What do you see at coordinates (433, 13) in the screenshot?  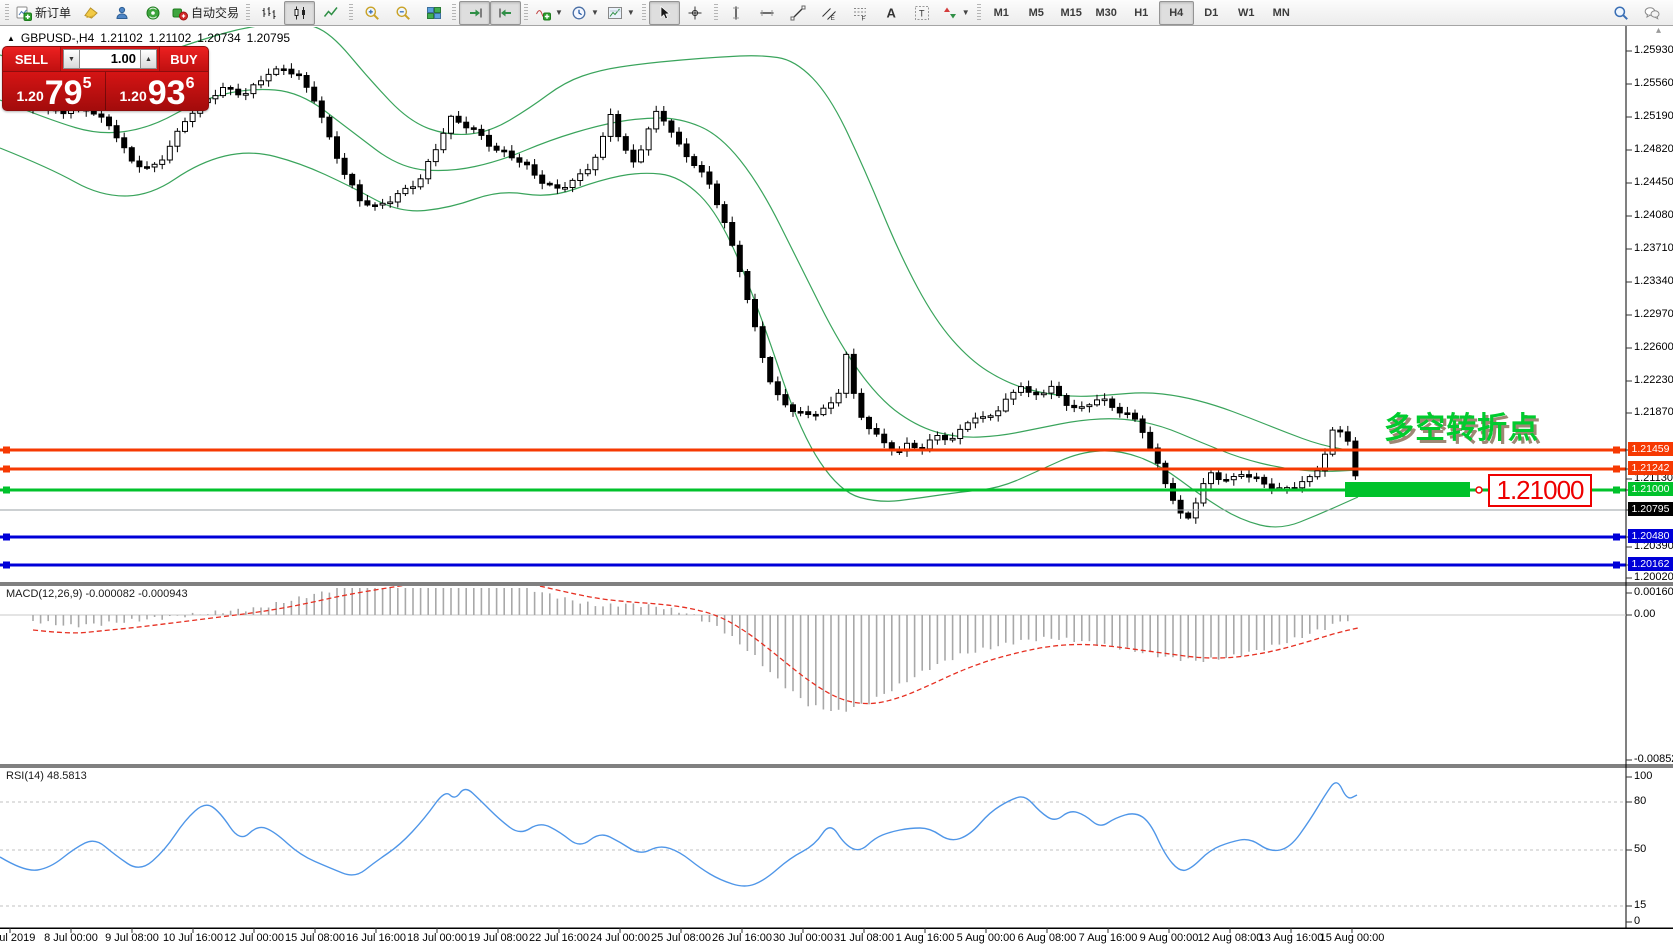 I see `tile-windows-button` at bounding box center [433, 13].